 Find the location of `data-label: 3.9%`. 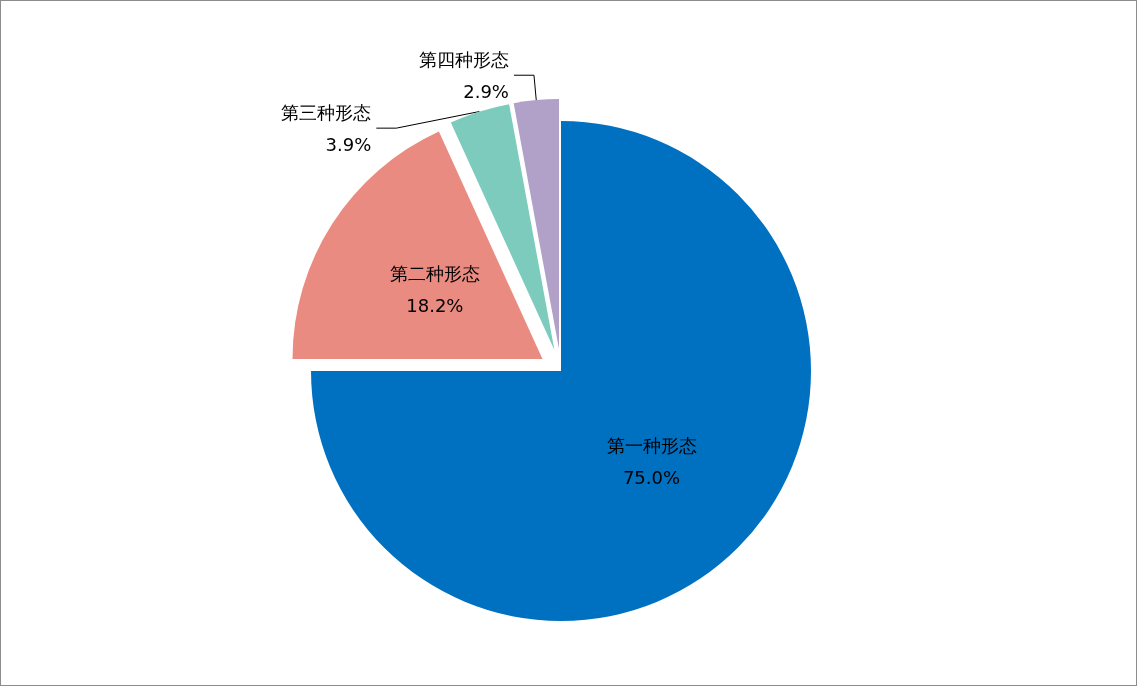

data-label: 3.9% is located at coordinates (348, 144).